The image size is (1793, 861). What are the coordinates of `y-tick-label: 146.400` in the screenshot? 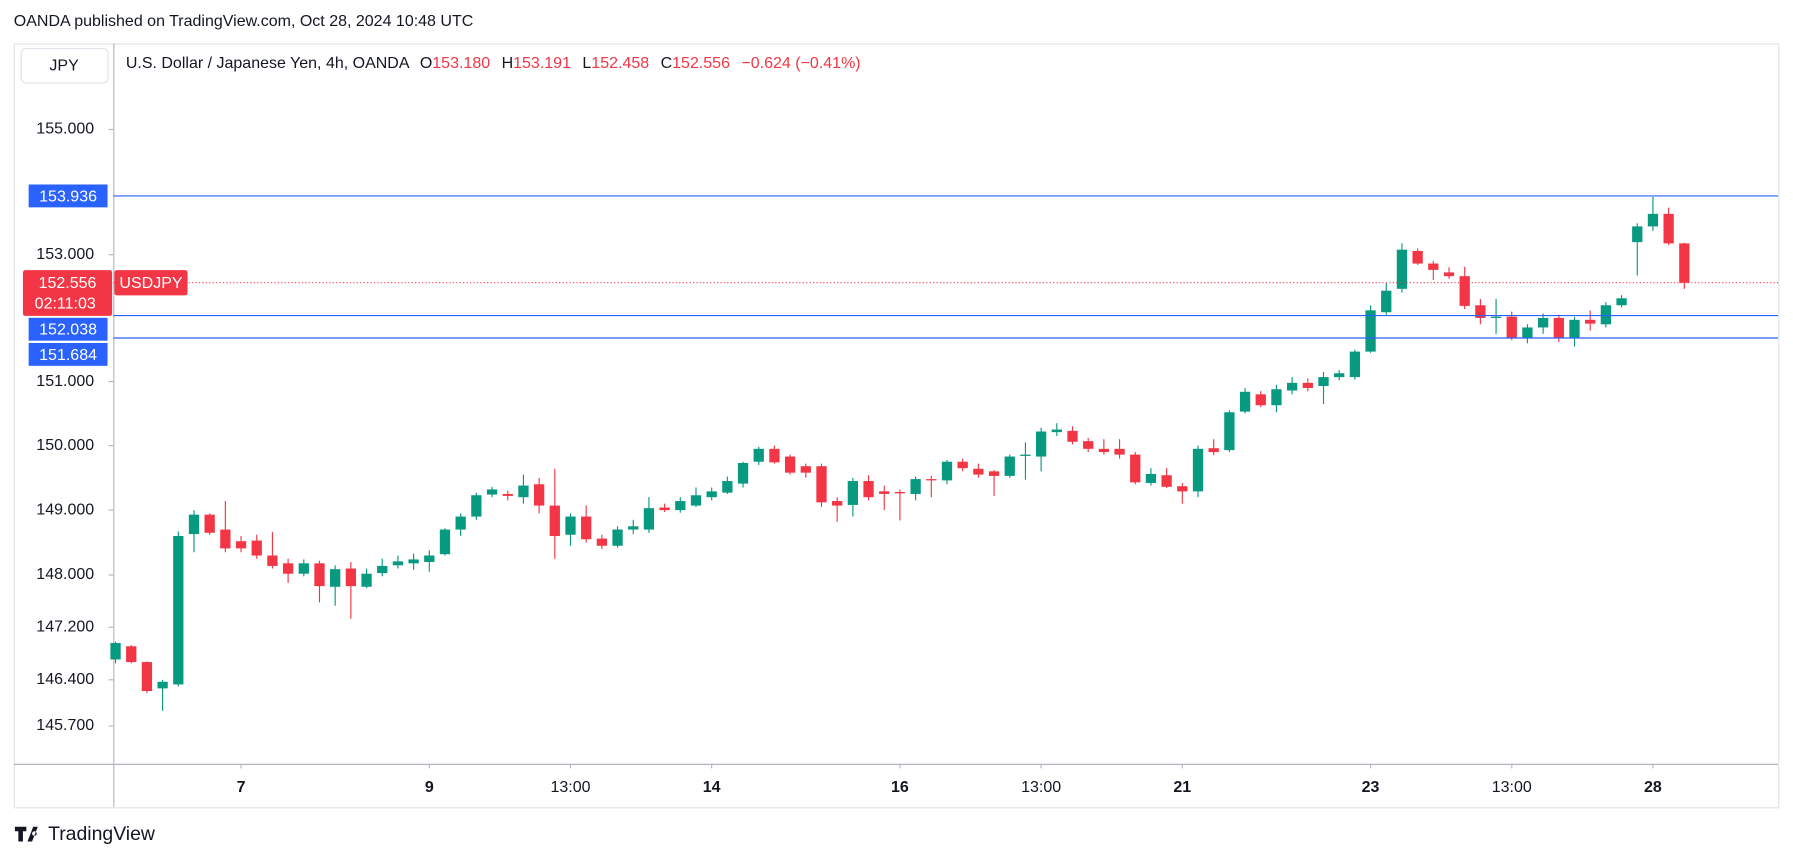 It's located at (65, 679).